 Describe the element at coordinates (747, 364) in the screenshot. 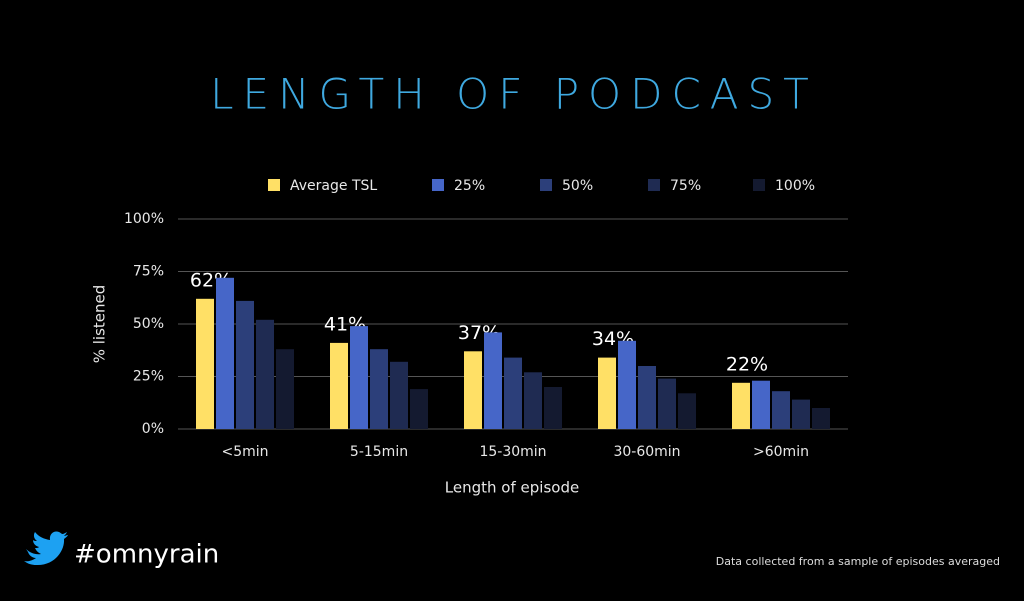

I see `value-label: 22%` at that location.